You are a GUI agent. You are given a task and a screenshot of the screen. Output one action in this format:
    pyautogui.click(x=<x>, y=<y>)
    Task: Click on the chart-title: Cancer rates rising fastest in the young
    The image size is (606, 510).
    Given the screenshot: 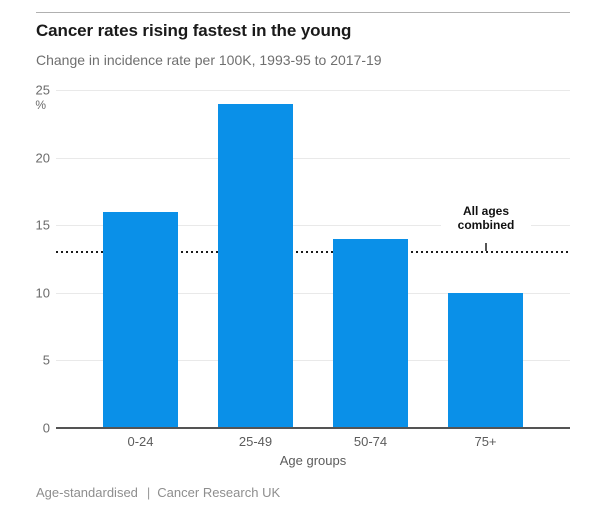 What is the action you would take?
    pyautogui.click(x=194, y=30)
    